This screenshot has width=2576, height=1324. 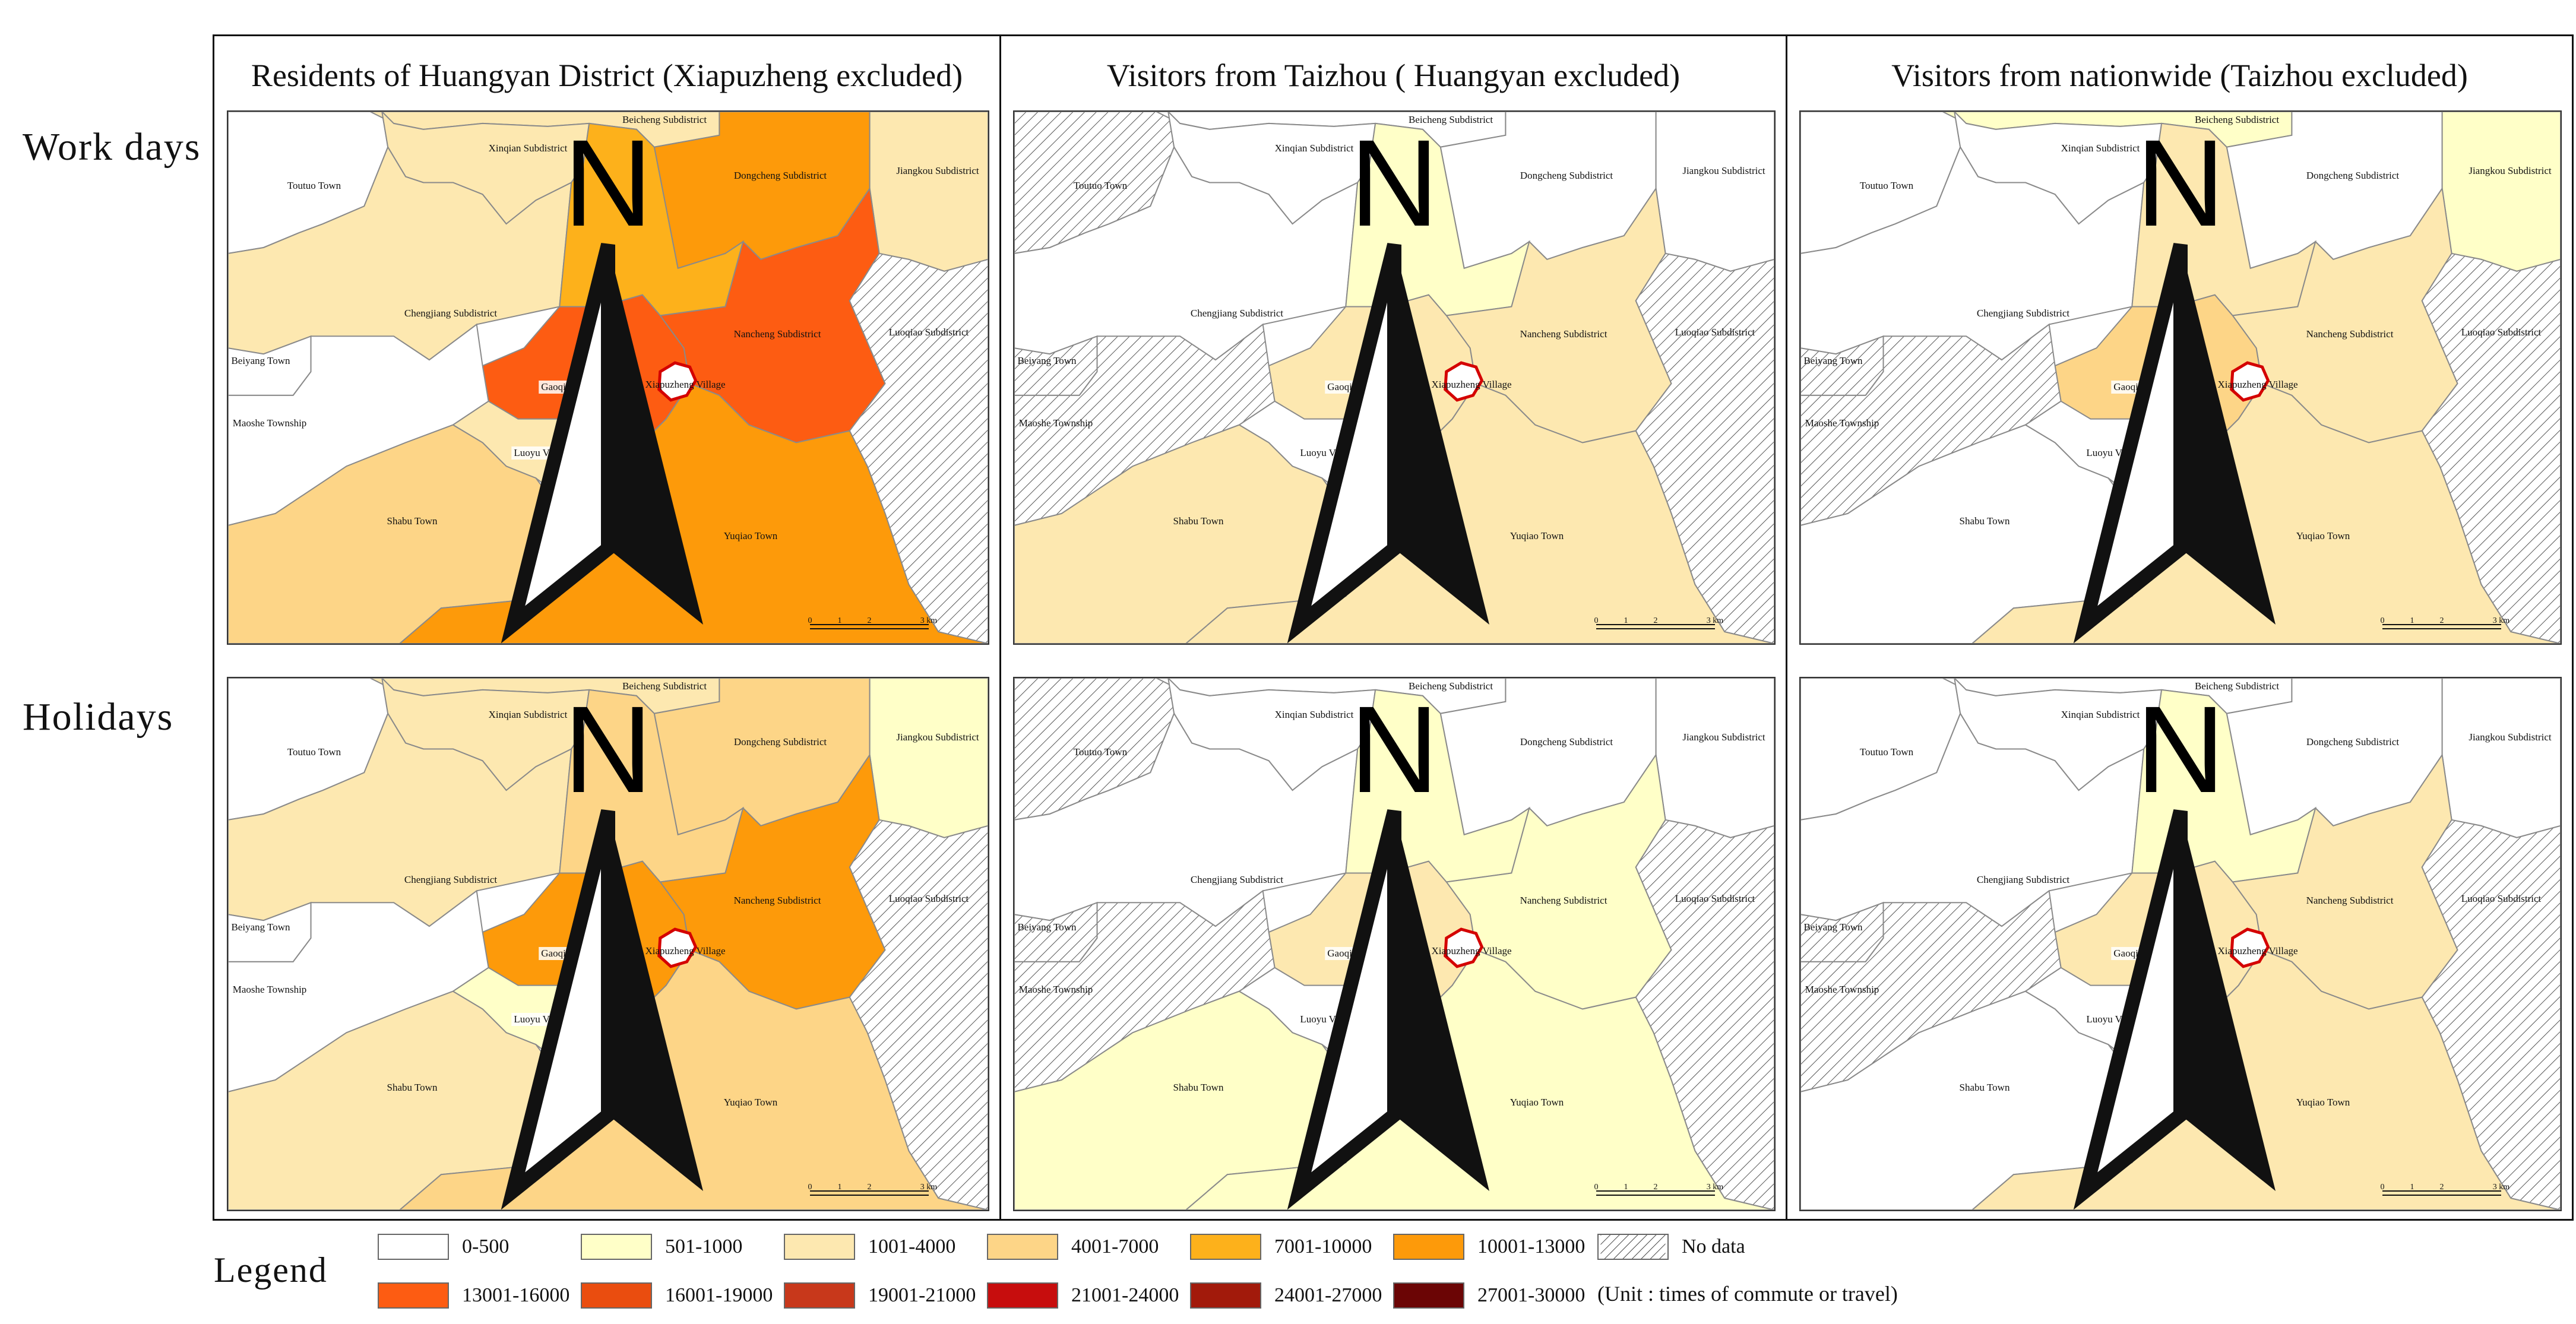 What do you see at coordinates (661, 1247) in the screenshot?
I see `legend-item: 501-1000` at bounding box center [661, 1247].